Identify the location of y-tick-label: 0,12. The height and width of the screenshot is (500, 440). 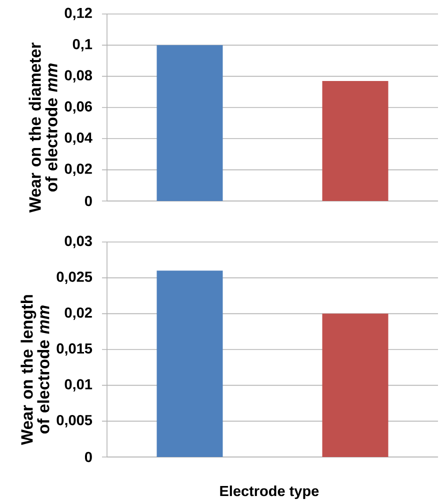
(78, 14).